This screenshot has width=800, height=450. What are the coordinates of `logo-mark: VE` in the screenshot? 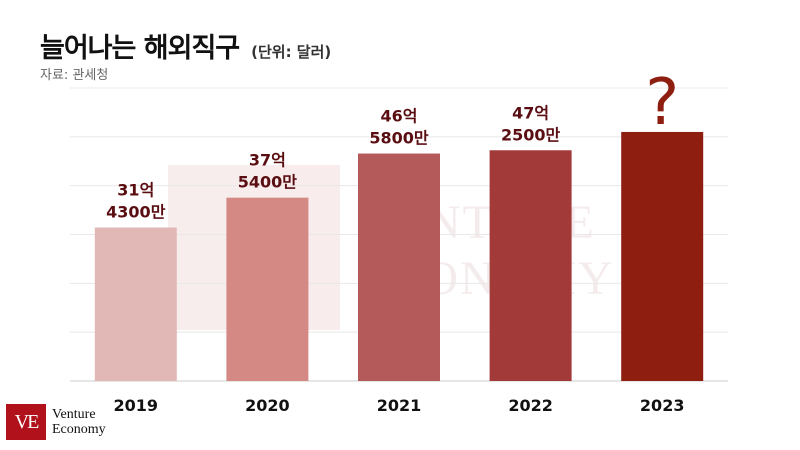 It's located at (26, 422).